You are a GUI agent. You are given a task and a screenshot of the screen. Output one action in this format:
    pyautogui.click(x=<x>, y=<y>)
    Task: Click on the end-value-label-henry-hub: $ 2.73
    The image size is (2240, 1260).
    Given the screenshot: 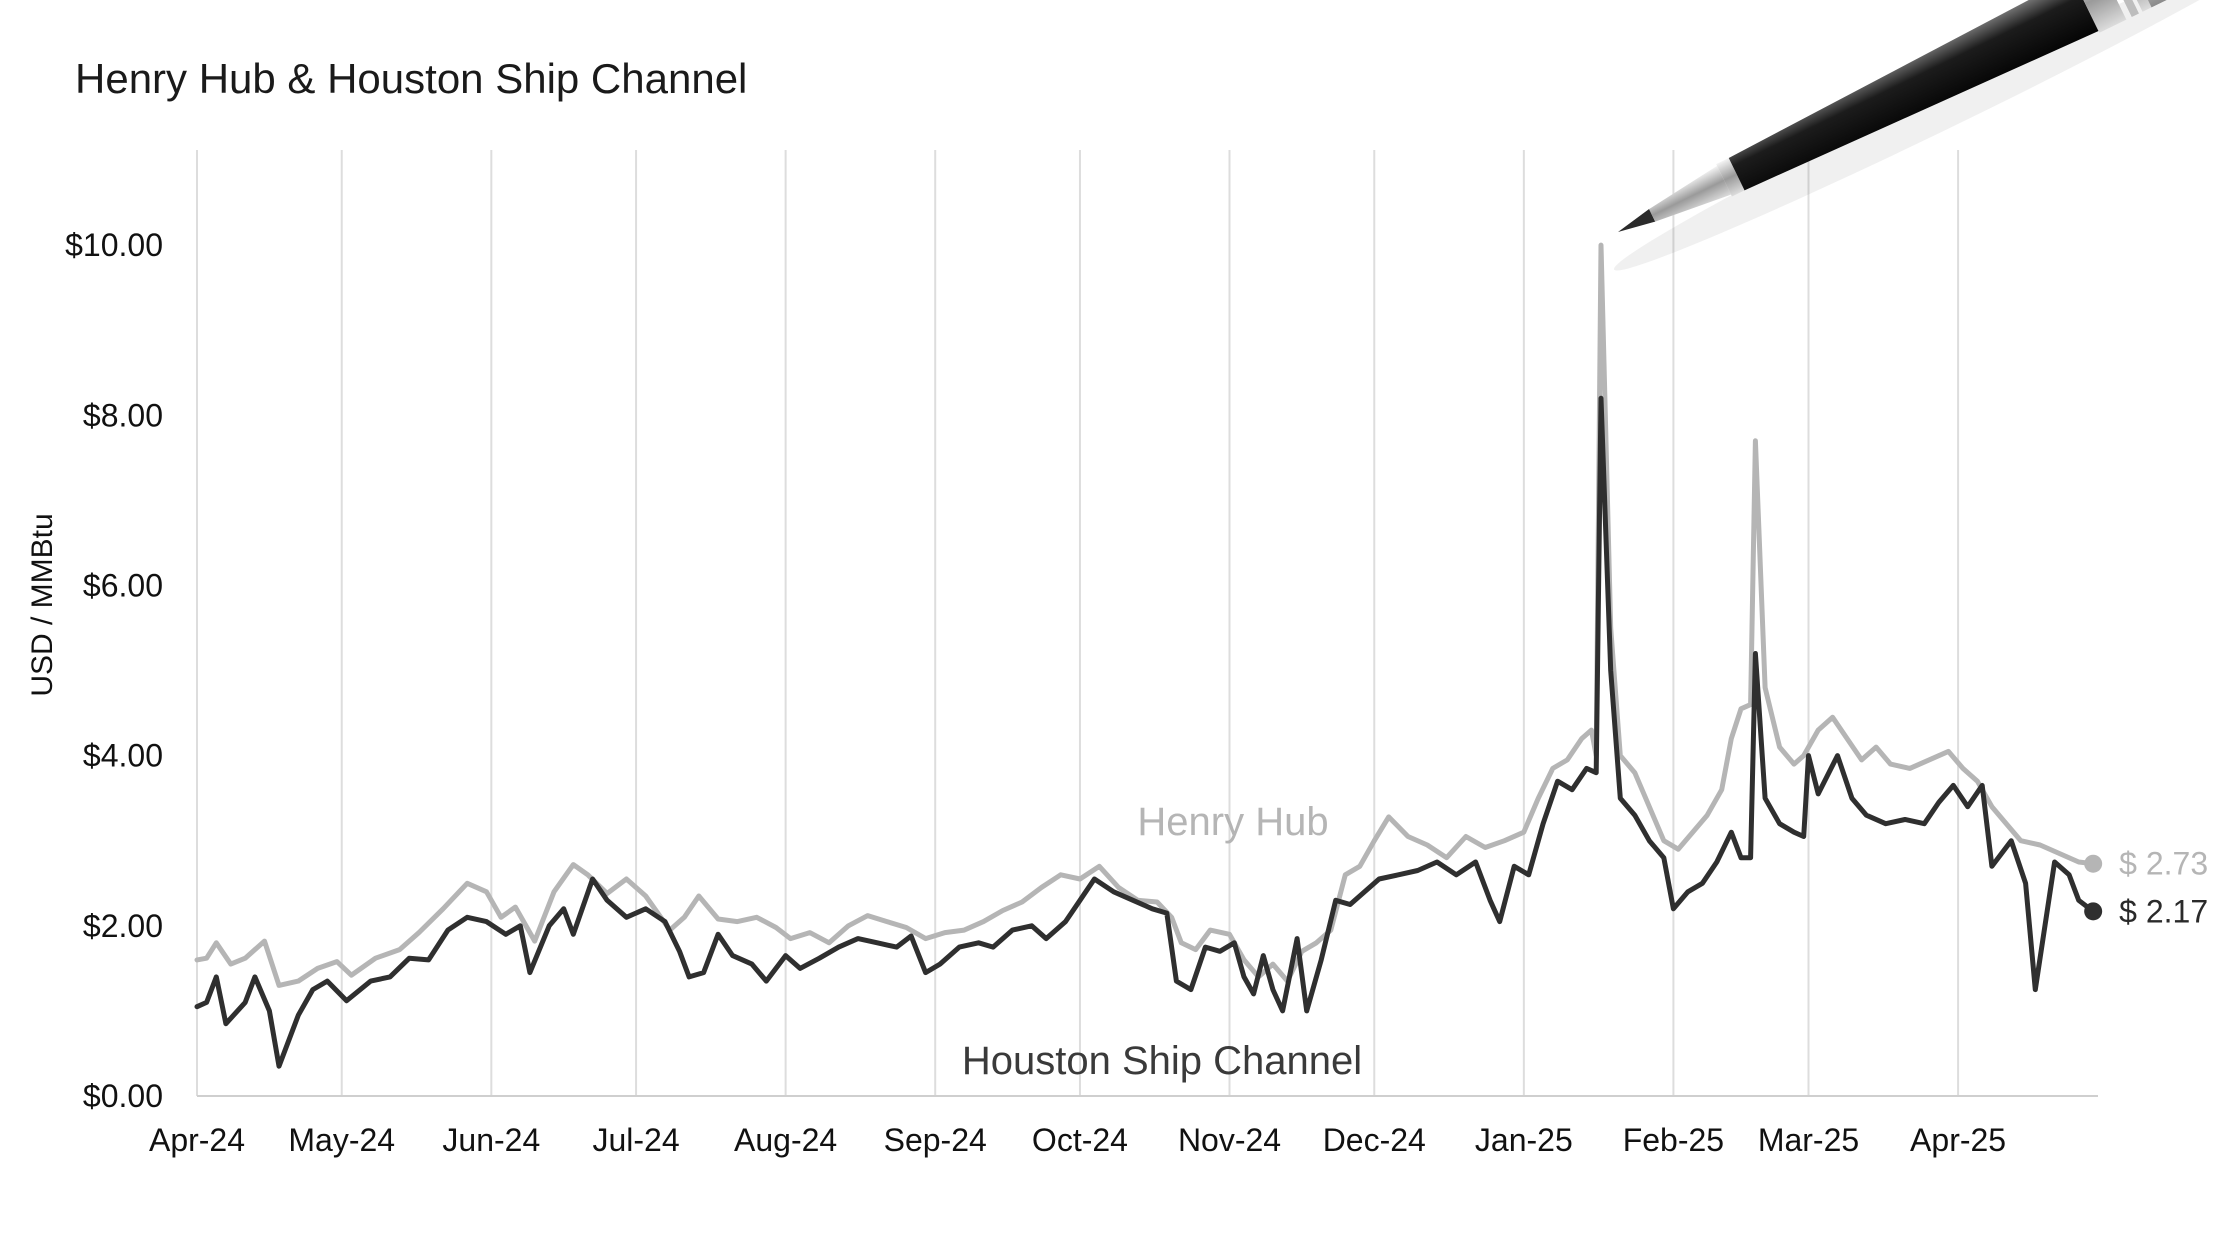 What is the action you would take?
    pyautogui.click(x=2163, y=864)
    